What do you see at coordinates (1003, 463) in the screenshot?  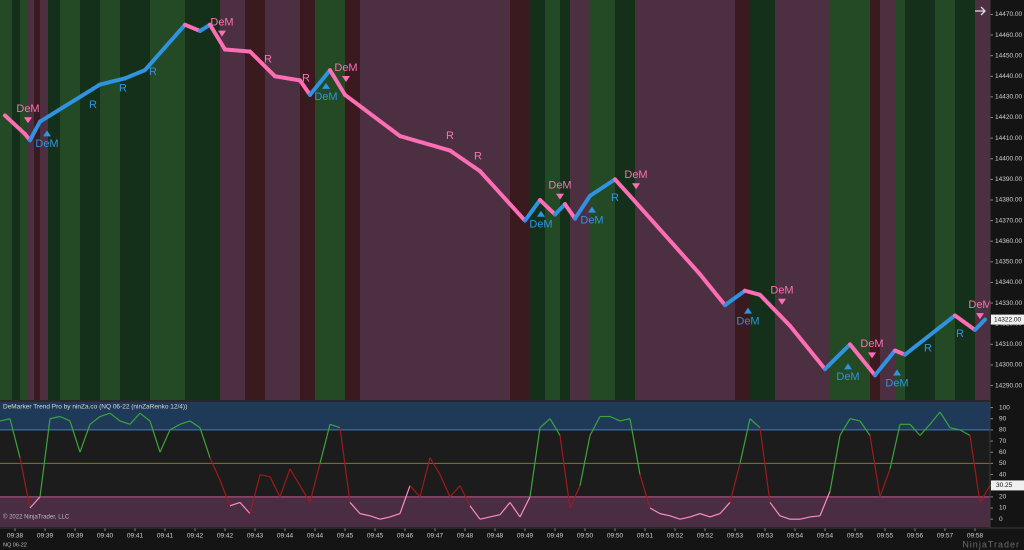 I see `y-tick-label: 50` at bounding box center [1003, 463].